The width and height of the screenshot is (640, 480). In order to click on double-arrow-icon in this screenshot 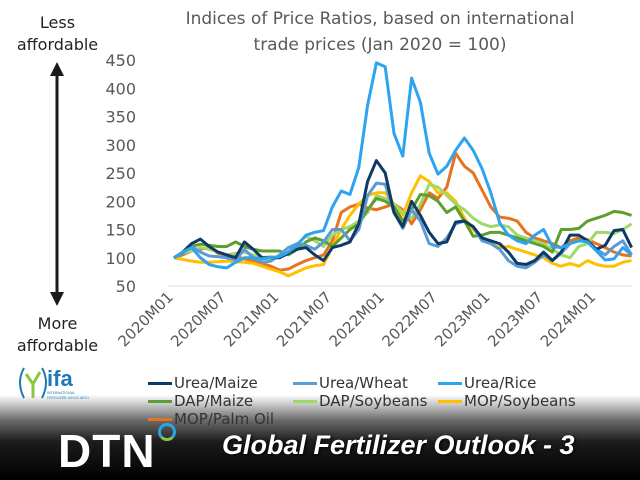, I will do `click(57, 184)`.